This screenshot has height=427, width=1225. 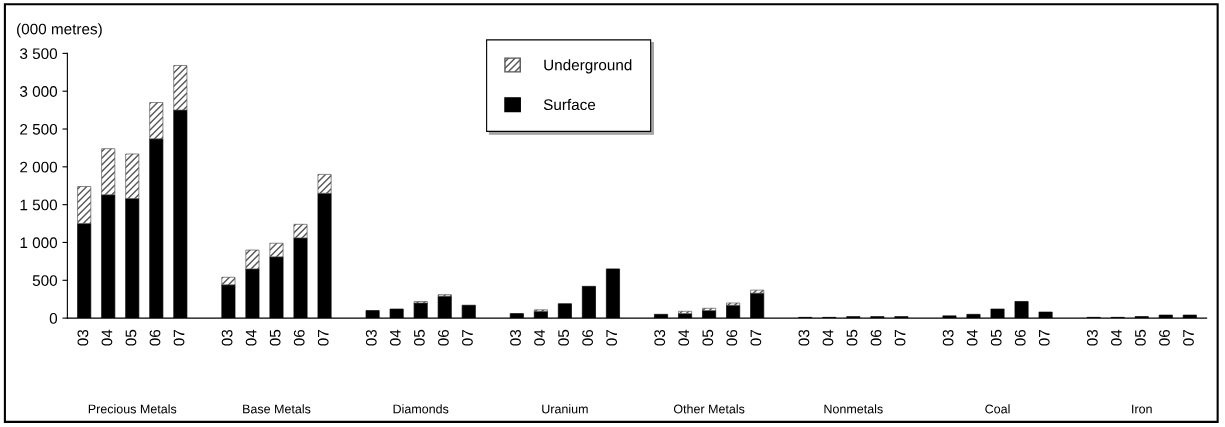 I want to click on text: Base Metals, so click(x=277, y=409).